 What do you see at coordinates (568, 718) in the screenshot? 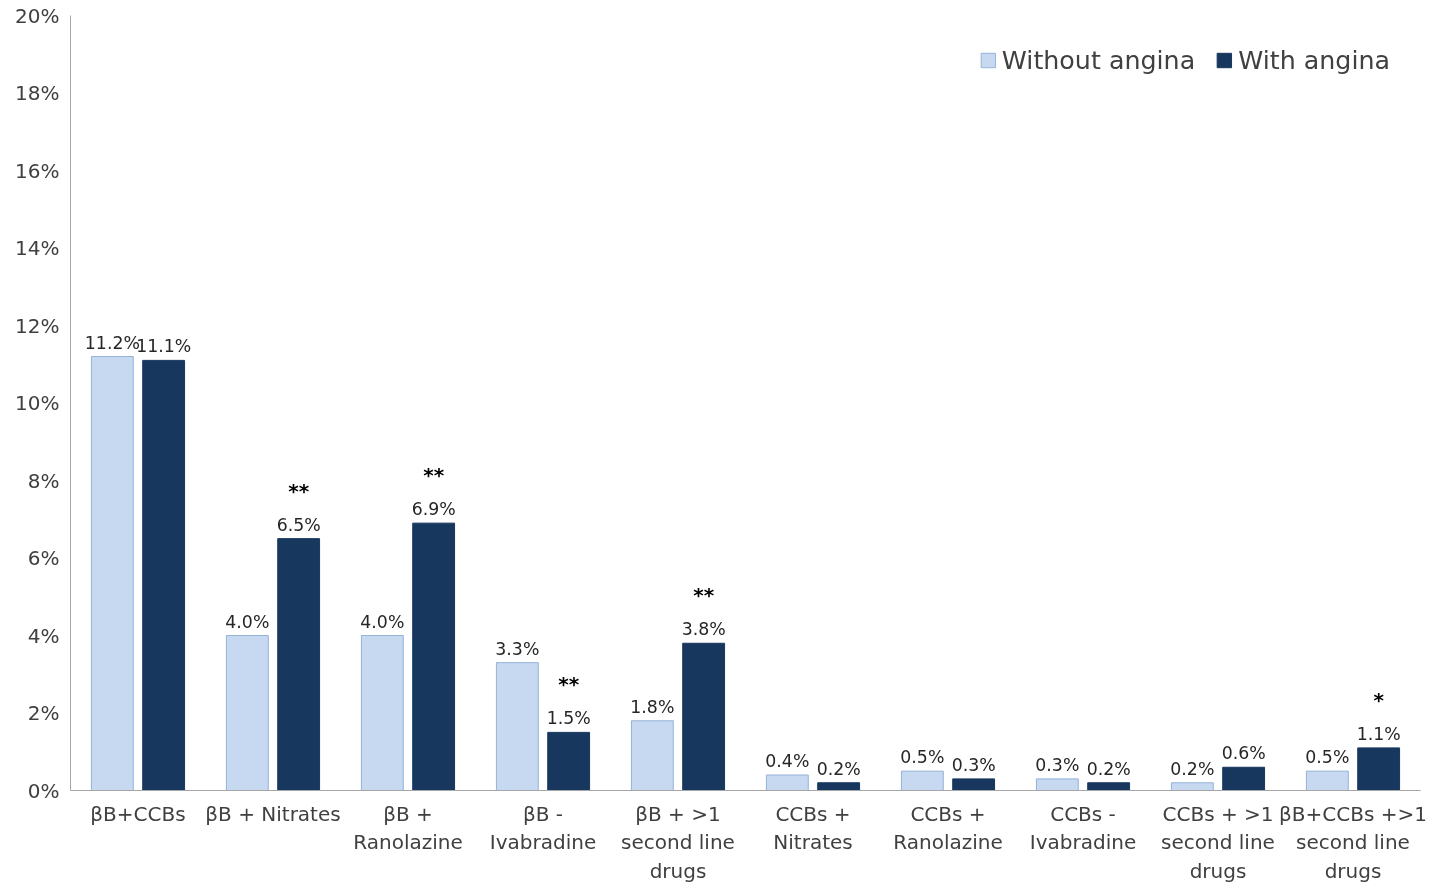
I see `data-label: 1.5%` at bounding box center [568, 718].